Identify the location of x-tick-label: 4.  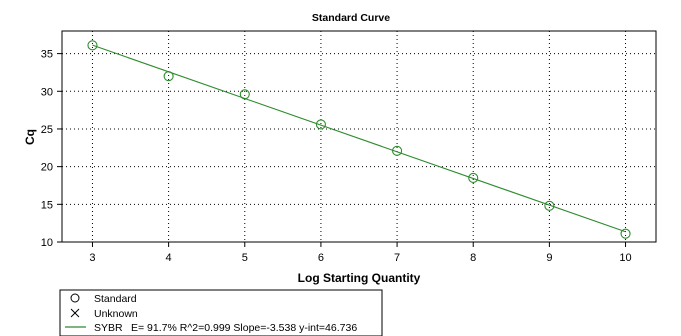
(169, 258).